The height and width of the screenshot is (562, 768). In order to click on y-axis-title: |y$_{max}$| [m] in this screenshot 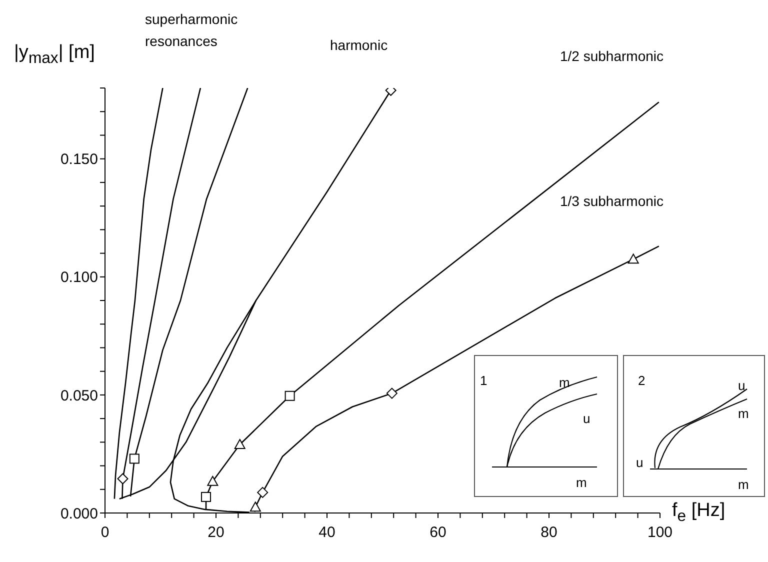, I will do `click(54, 55)`.